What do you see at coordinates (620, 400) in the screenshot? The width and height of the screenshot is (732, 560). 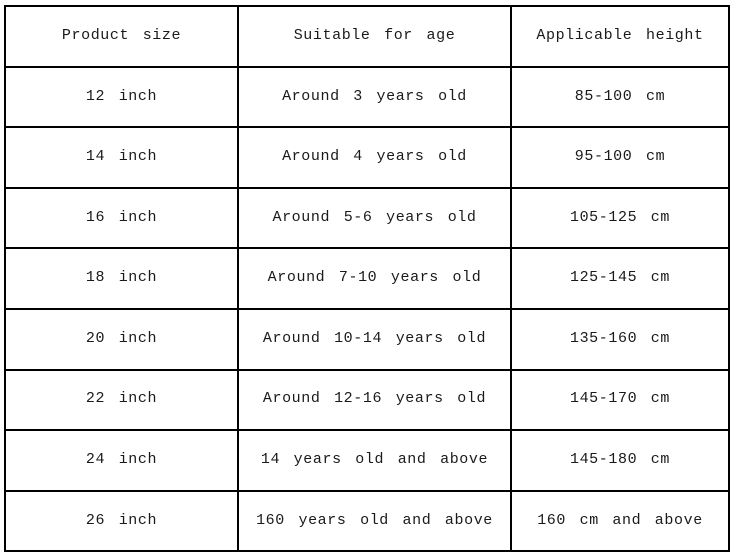 I see `cell-applicable-height: 145-170 cm` at bounding box center [620, 400].